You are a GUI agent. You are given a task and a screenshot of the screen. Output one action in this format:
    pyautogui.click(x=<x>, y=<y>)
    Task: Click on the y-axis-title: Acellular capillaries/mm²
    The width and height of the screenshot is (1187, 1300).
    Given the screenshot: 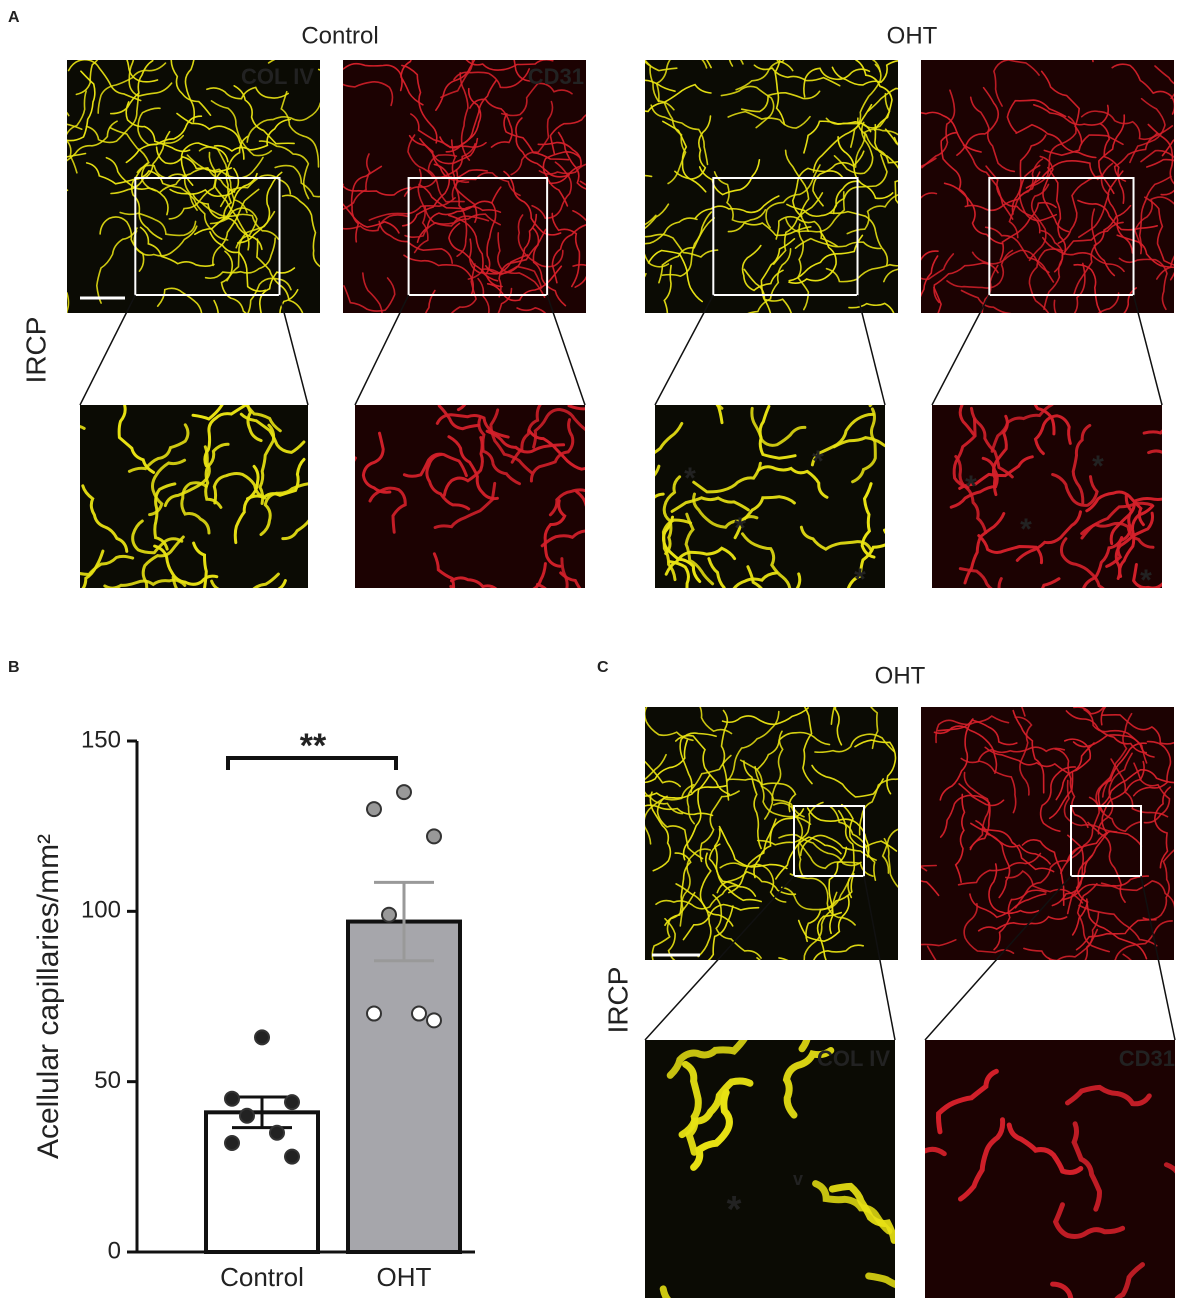 What is the action you would take?
    pyautogui.click(x=48, y=996)
    